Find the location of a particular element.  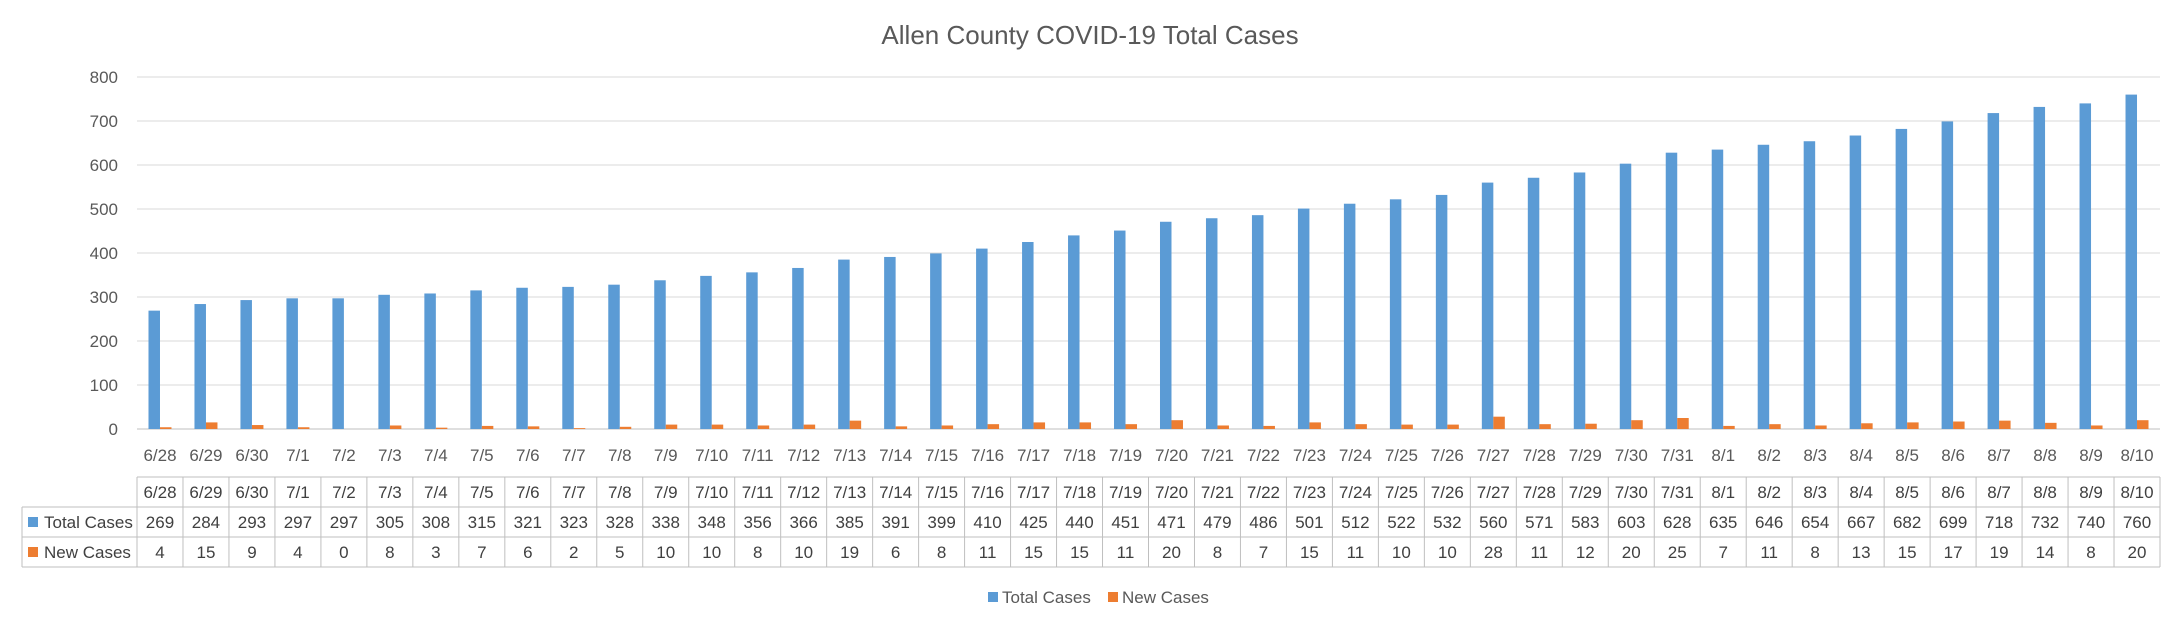

x-tick-label: 7/19 is located at coordinates (1125, 455).